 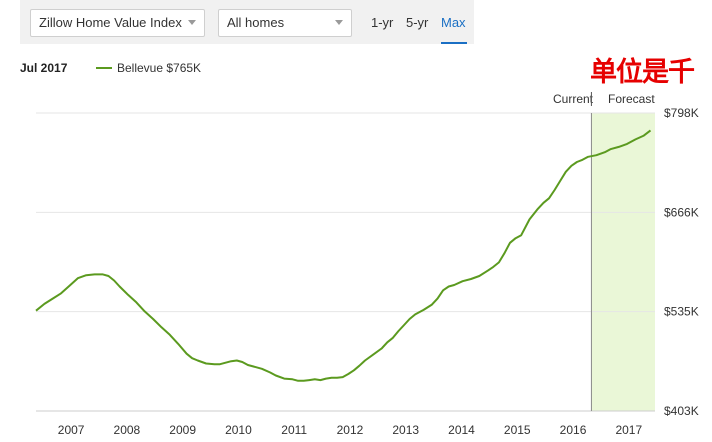 What do you see at coordinates (573, 99) in the screenshot?
I see `current-zone-label: Current` at bounding box center [573, 99].